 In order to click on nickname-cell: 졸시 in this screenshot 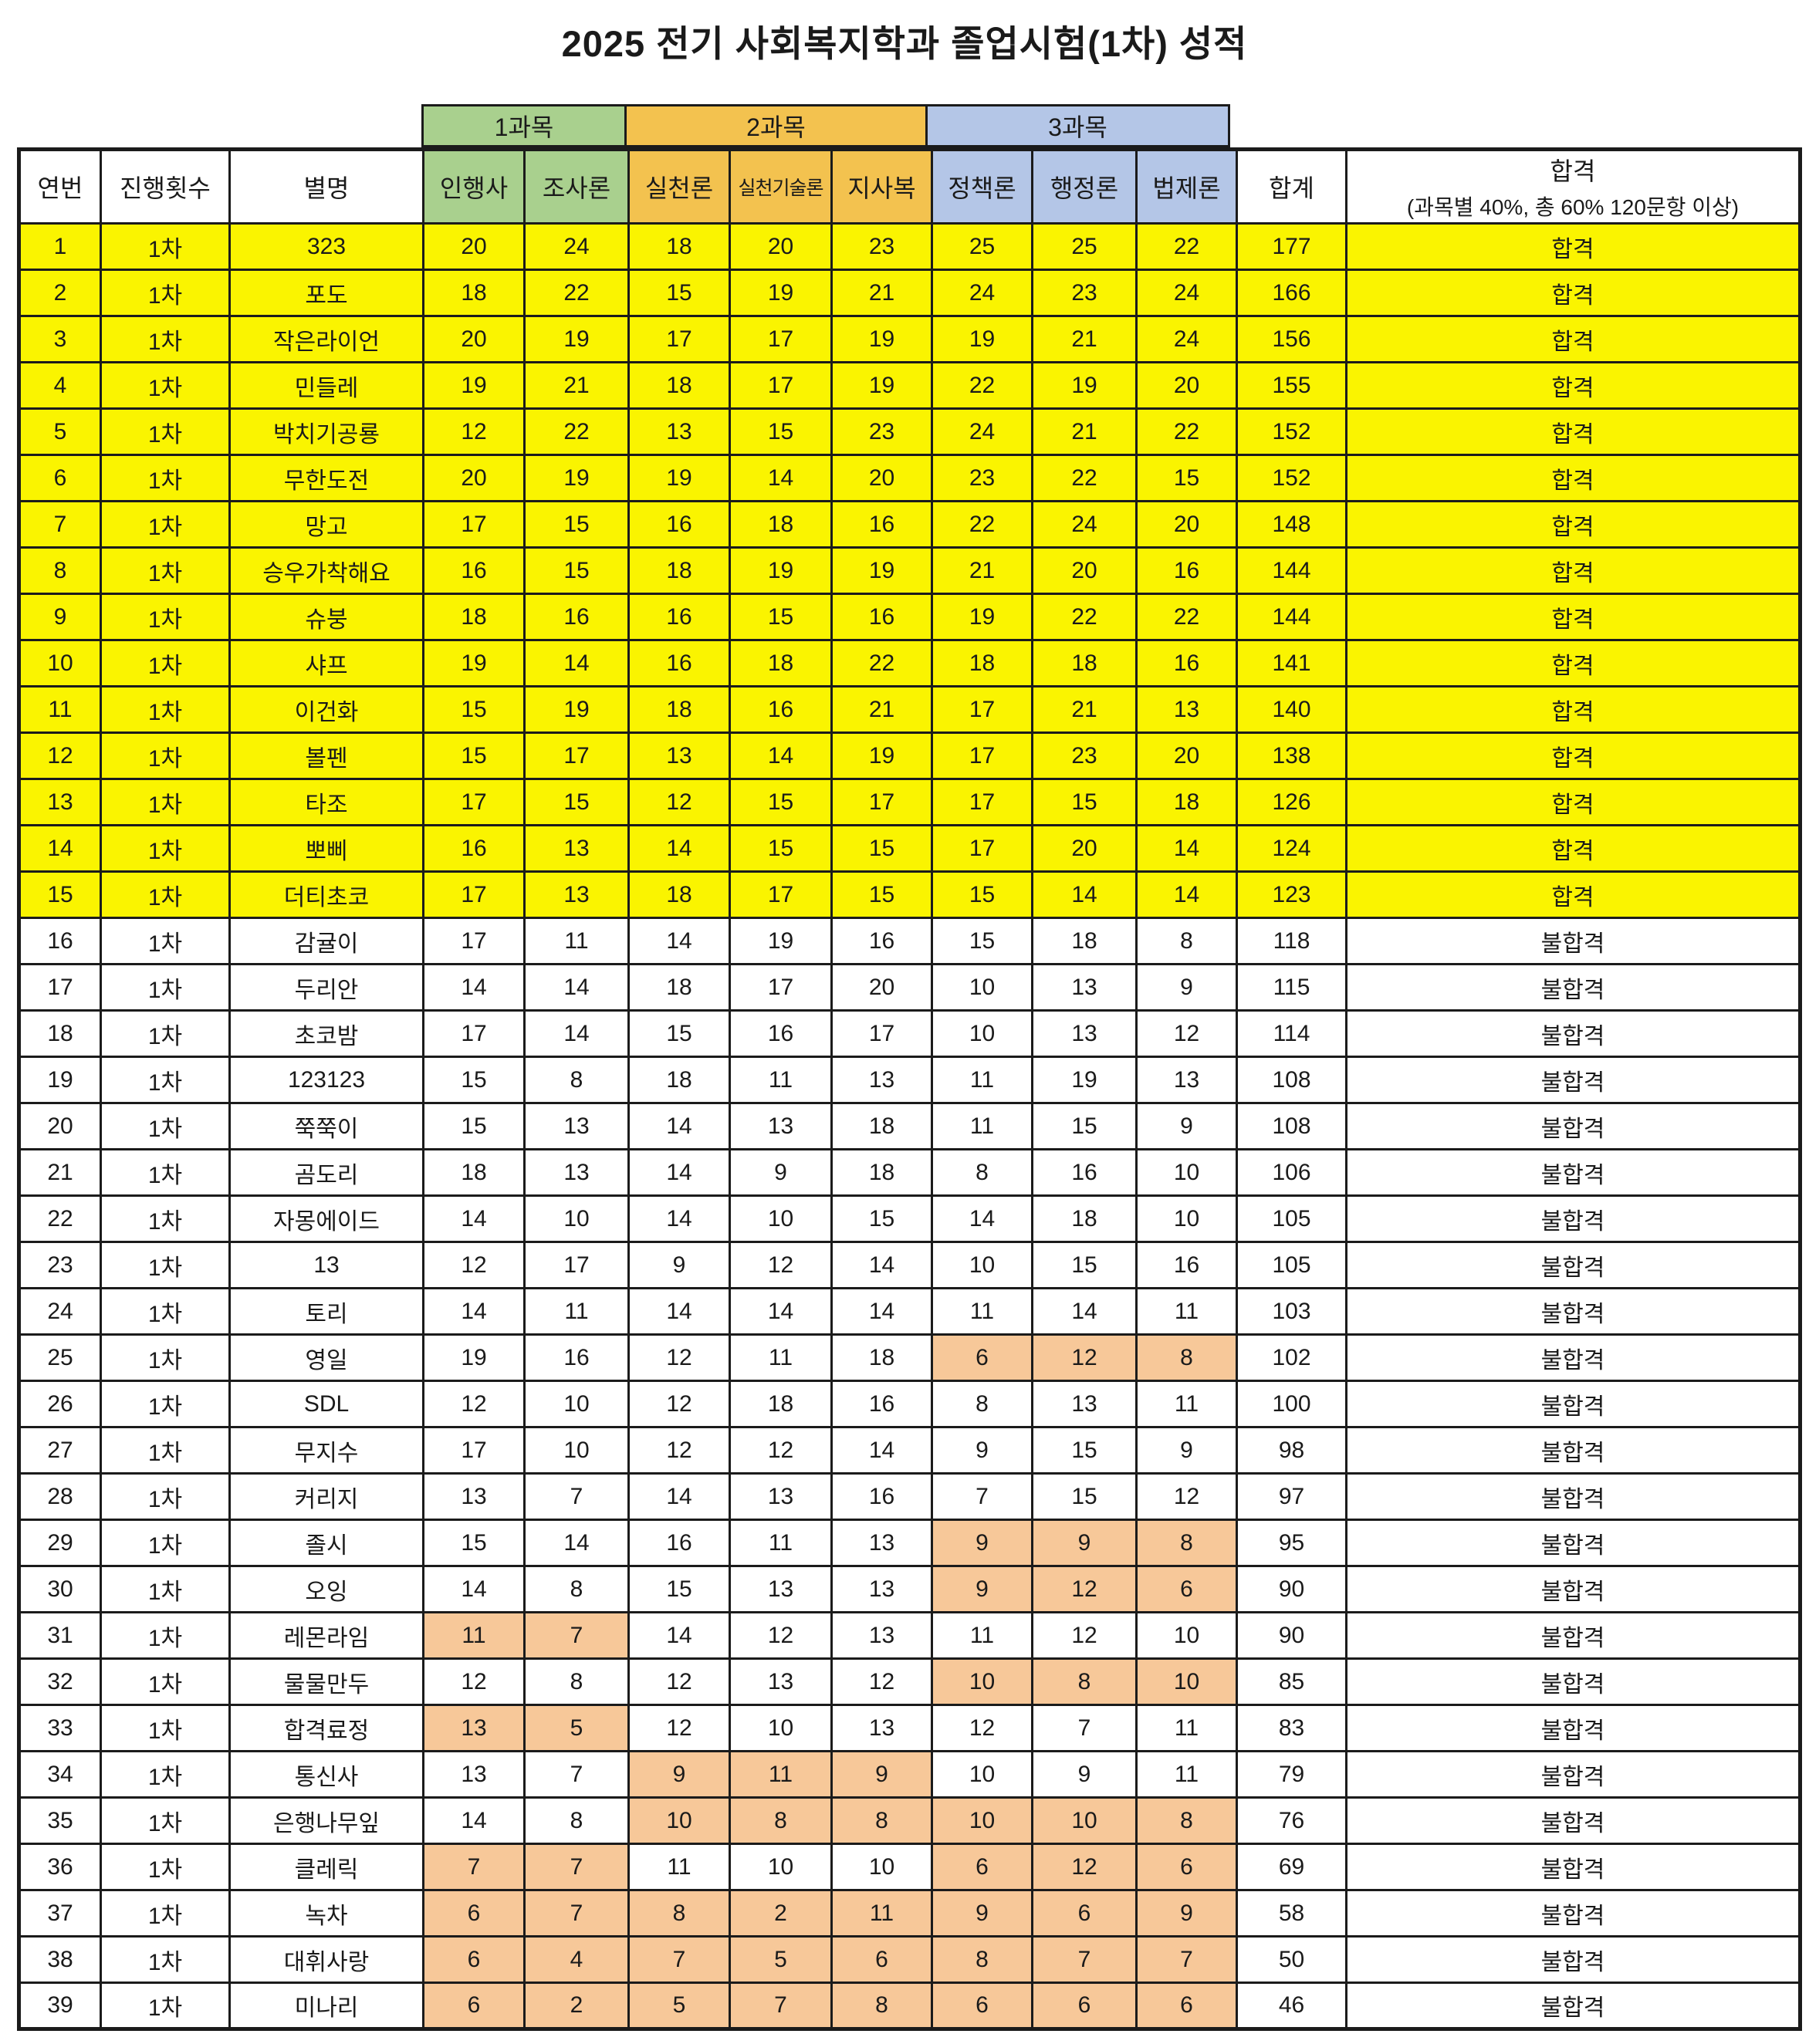, I will do `click(326, 1543)`.